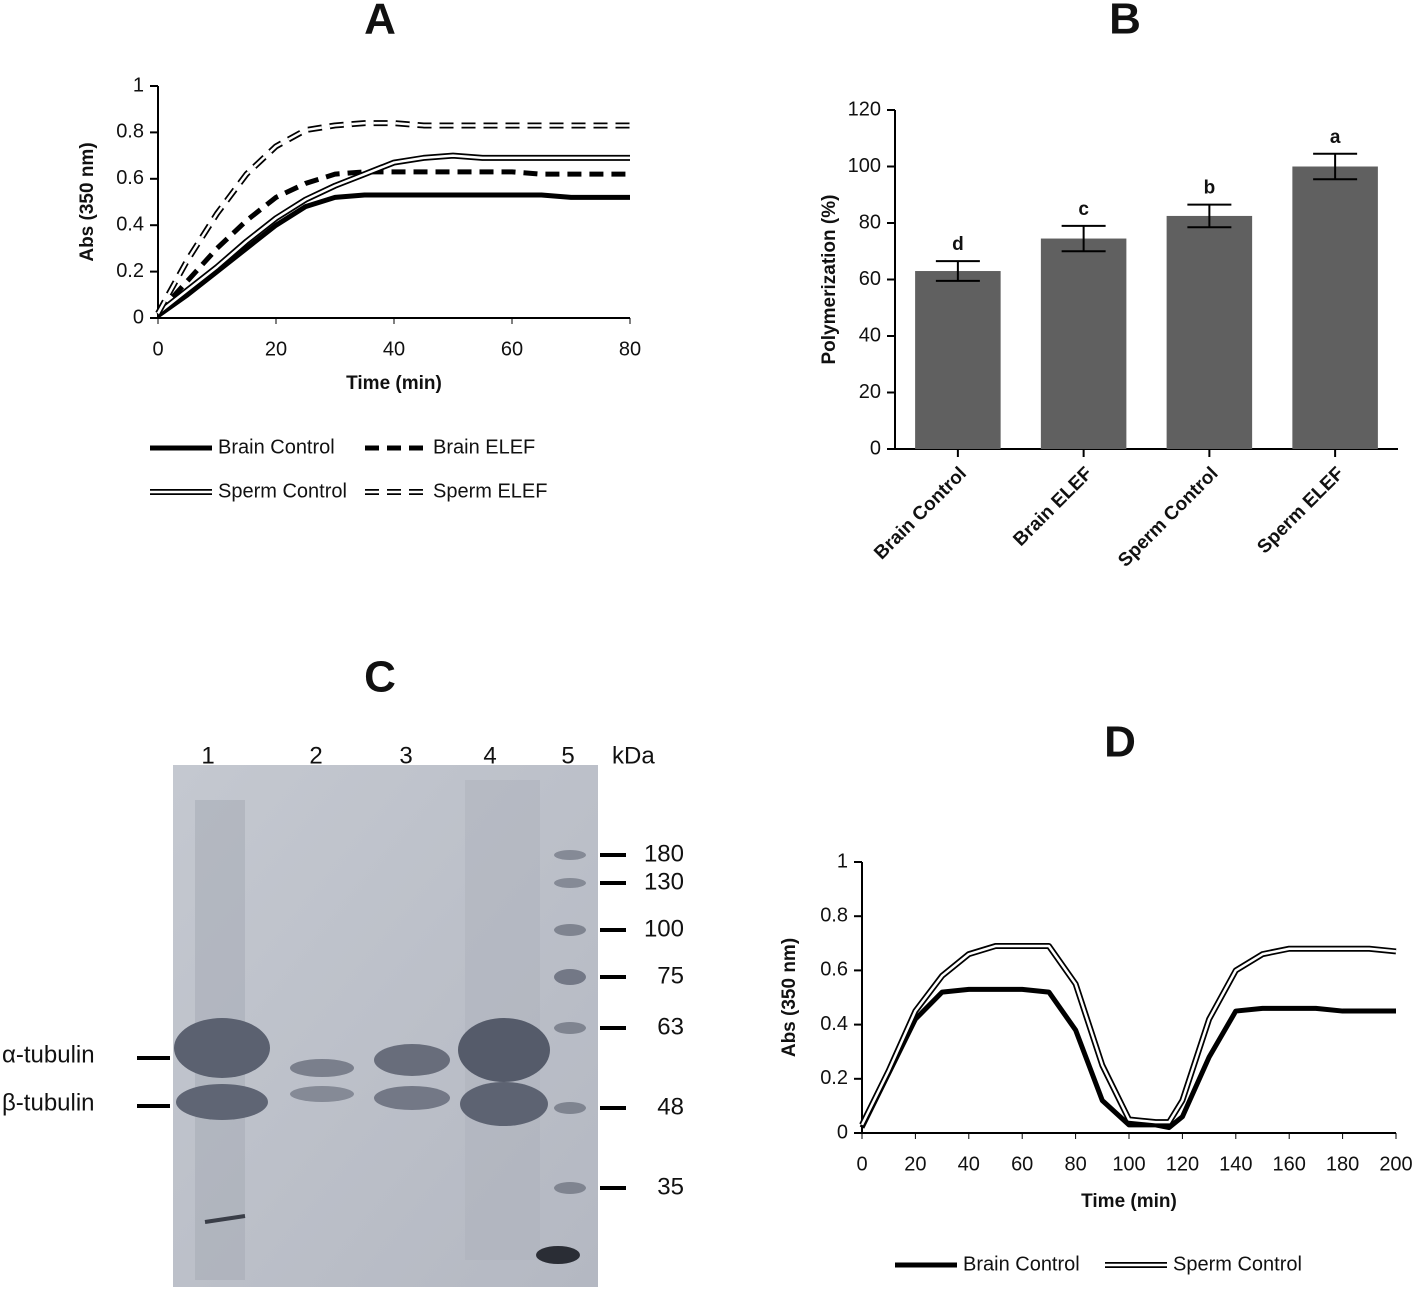 The width and height of the screenshot is (1418, 1290). Describe the element at coordinates (670, 1186) in the screenshot. I see `marker-label: 35` at that location.